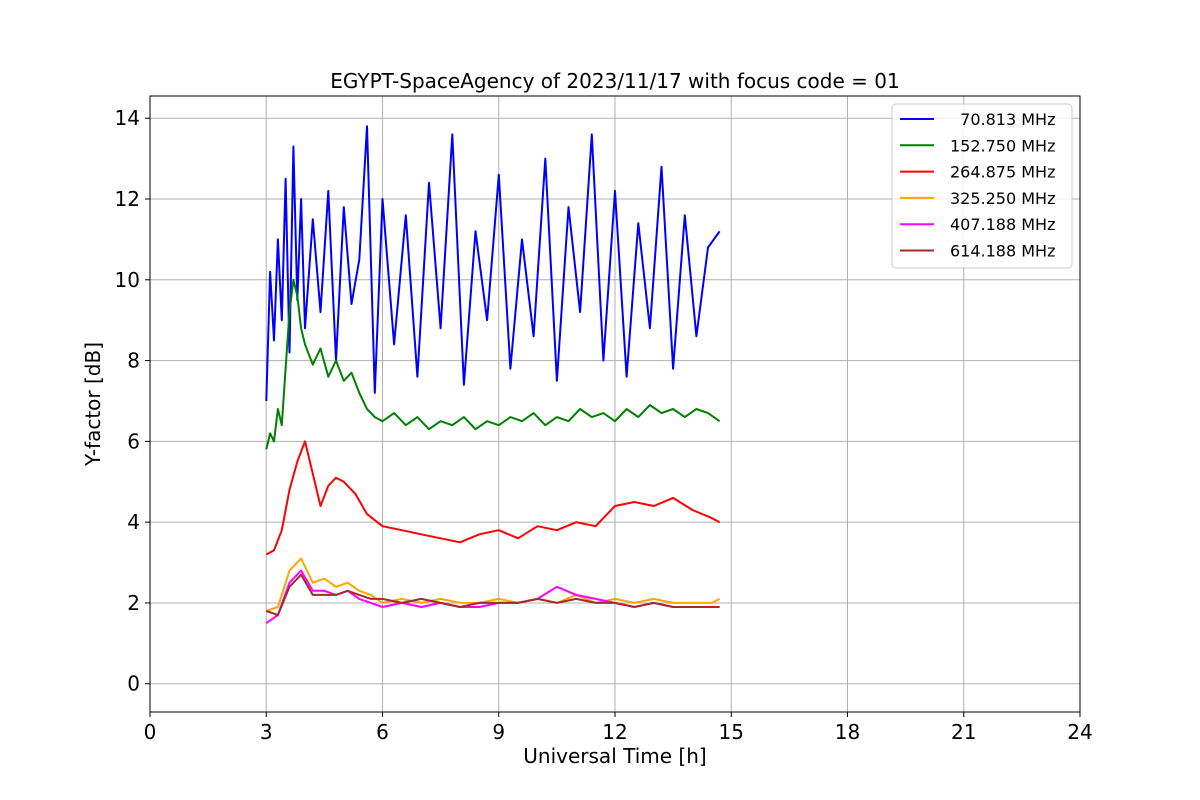 The width and height of the screenshot is (1200, 800). I want to click on y-tick-label: 12, so click(127, 199).